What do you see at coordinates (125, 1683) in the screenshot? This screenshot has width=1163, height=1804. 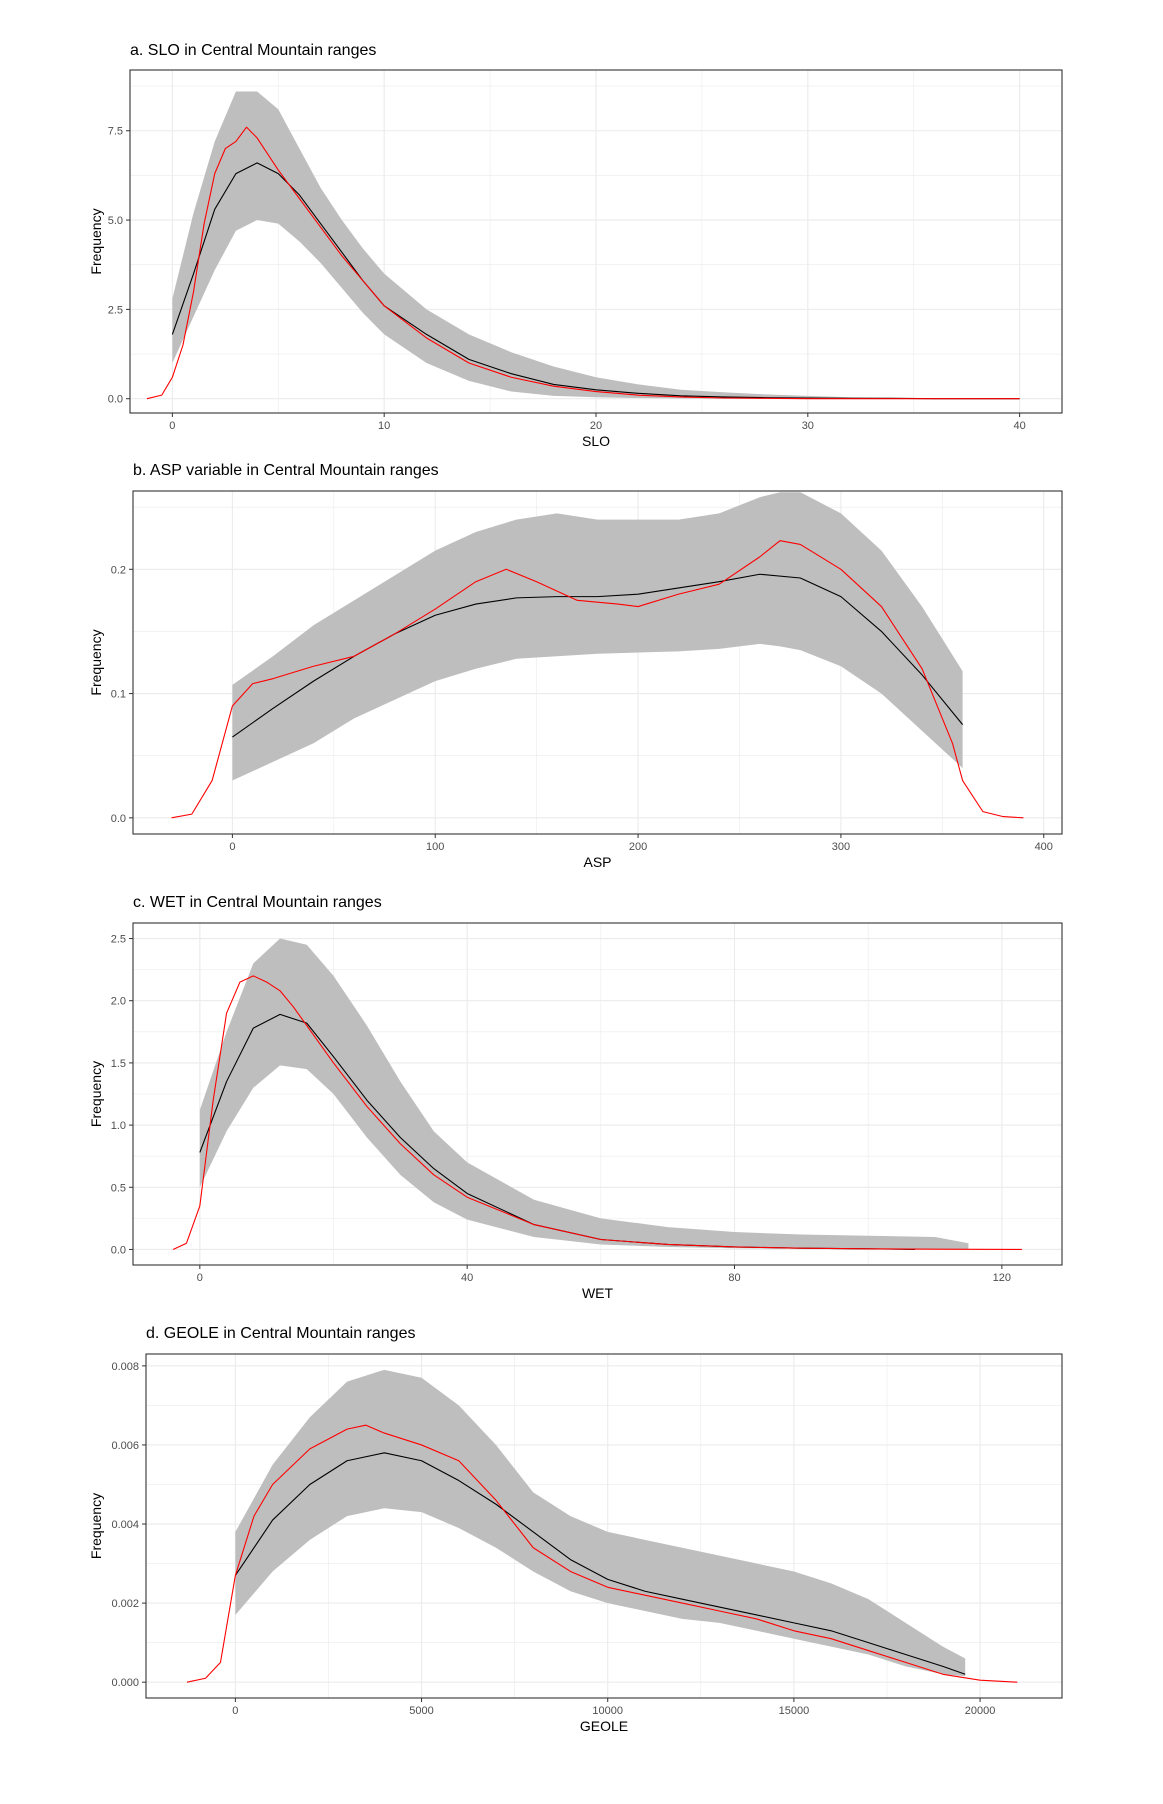 I see `y-tick-label: 0.000` at bounding box center [125, 1683].